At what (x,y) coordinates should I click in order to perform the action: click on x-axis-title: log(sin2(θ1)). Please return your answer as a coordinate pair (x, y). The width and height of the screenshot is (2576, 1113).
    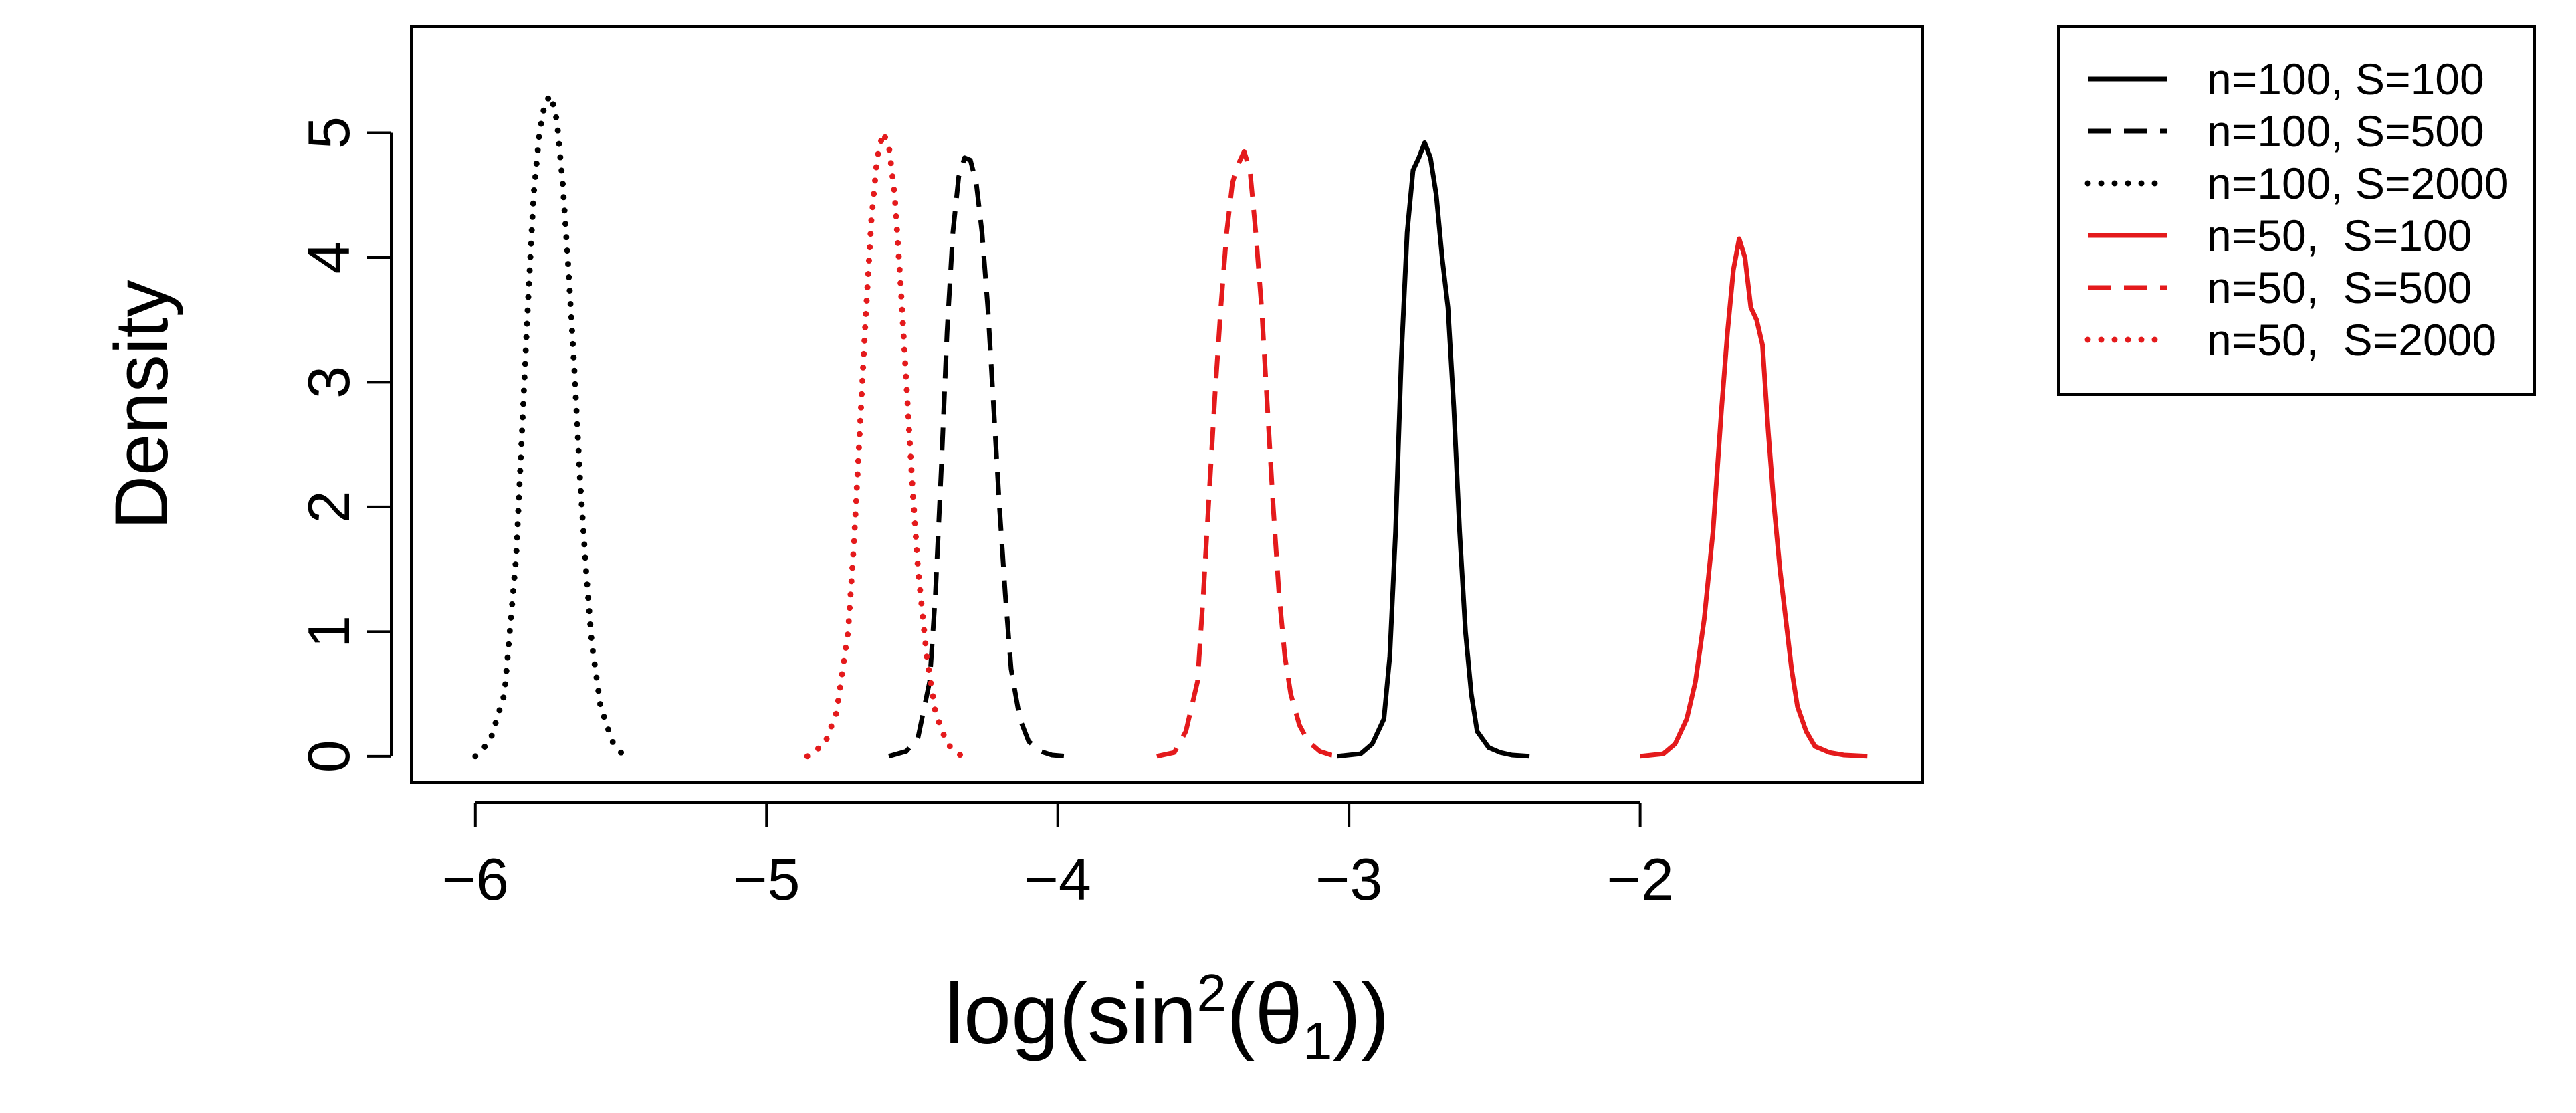
    Looking at the image, I should click on (1166, 1017).